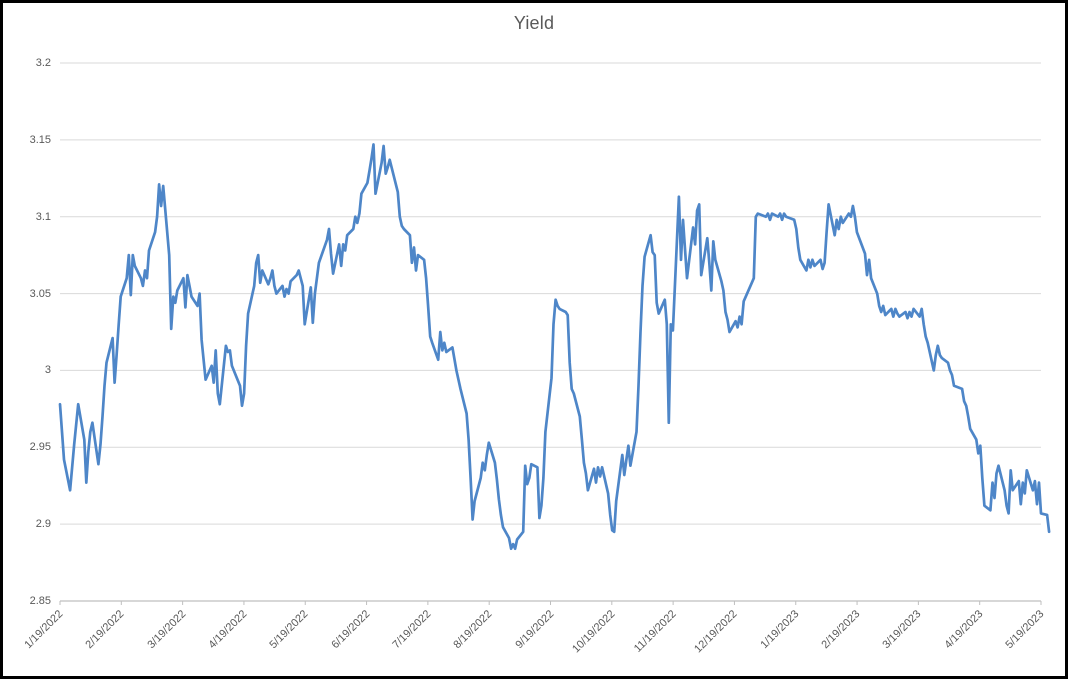 The width and height of the screenshot is (1068, 679). Describe the element at coordinates (43, 216) in the screenshot. I see `y-axis-label: 3.1` at that location.